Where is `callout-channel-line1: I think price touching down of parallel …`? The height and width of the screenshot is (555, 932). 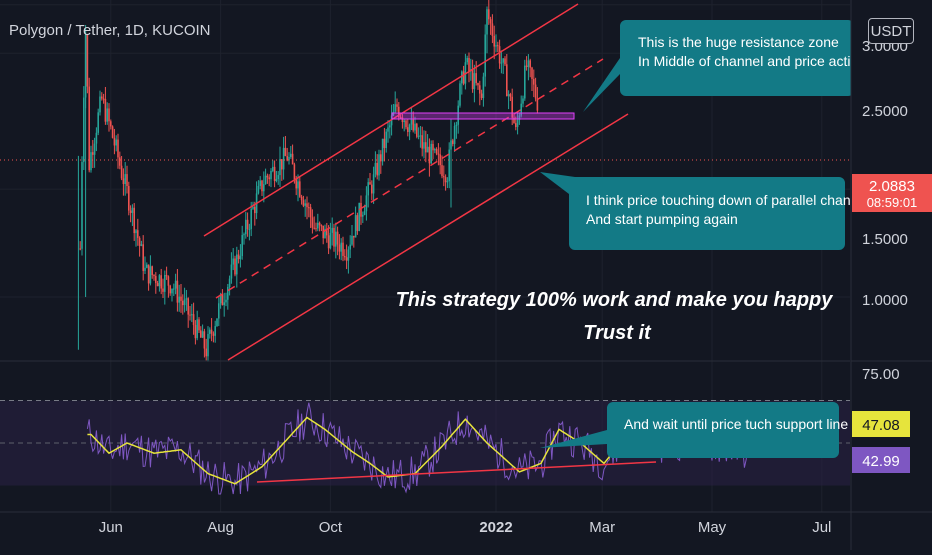
callout-channel-line1: I think price touching down of parallel … is located at coordinates (727, 200).